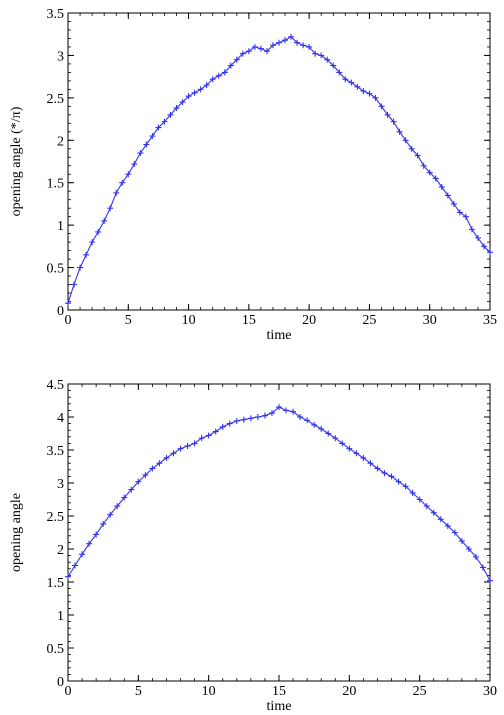 The width and height of the screenshot is (504, 715). I want to click on x-tick-label: 0, so click(68, 691).